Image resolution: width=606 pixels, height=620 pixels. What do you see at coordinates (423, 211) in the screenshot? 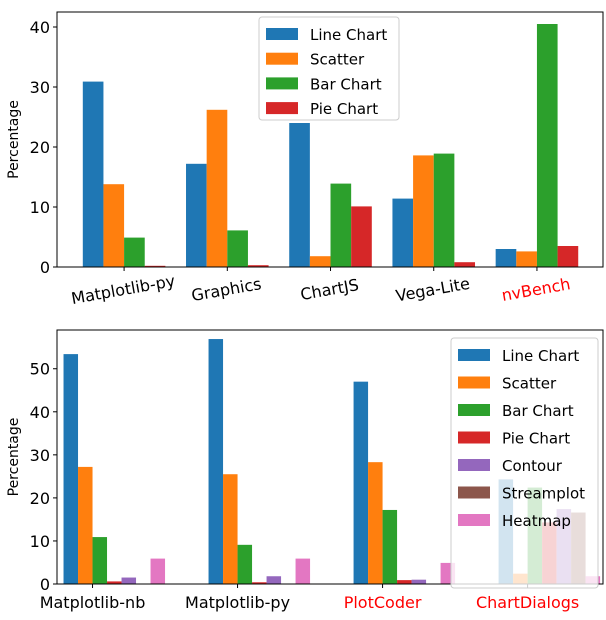
I see `bar-scatter-vega-lite` at bounding box center [423, 211].